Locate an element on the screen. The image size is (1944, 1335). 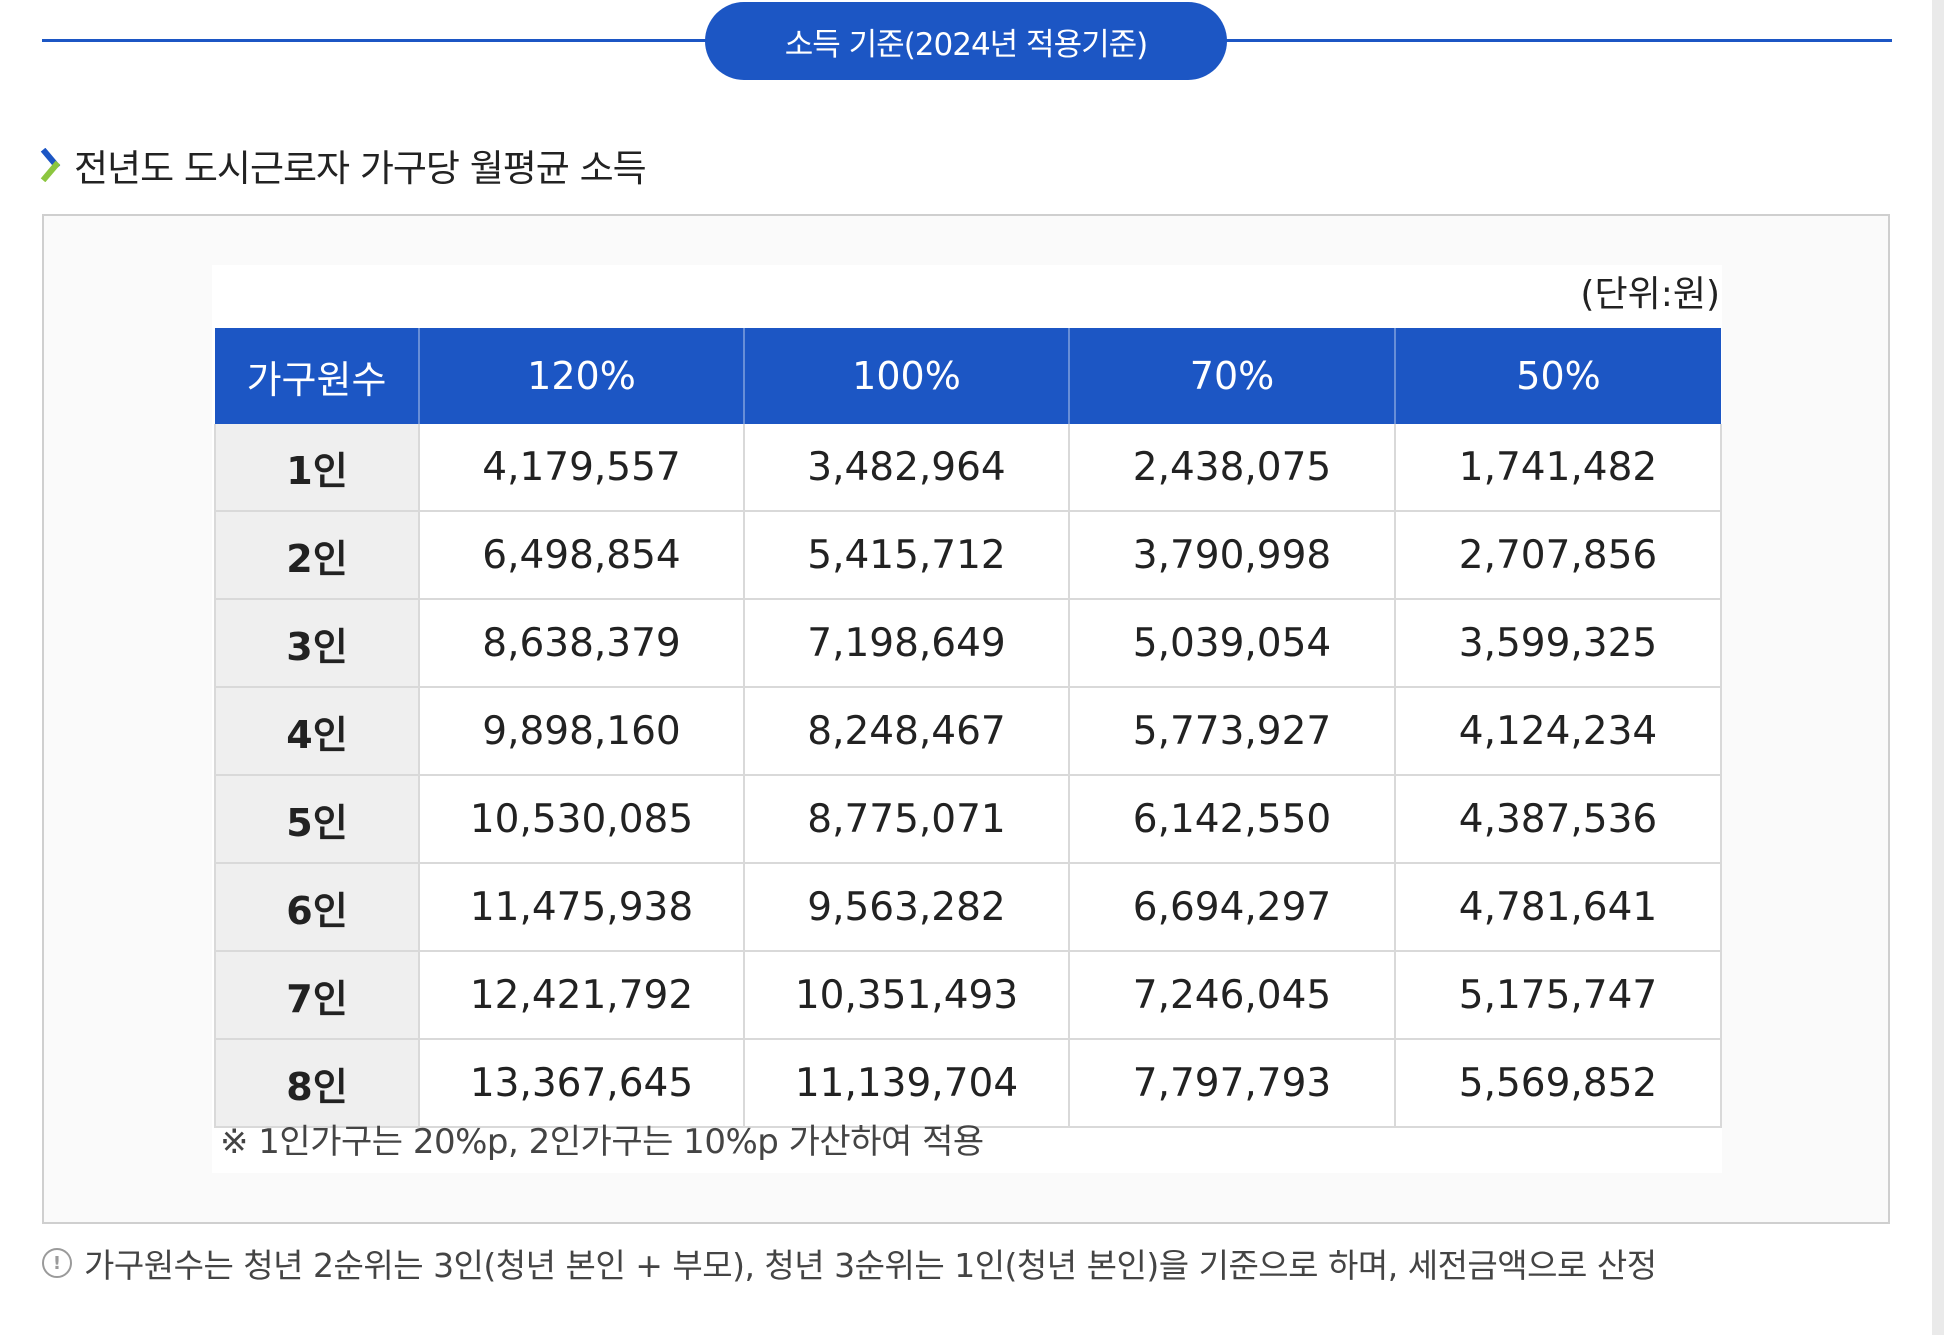
table-cell: 10,530,085 is located at coordinates (581, 819).